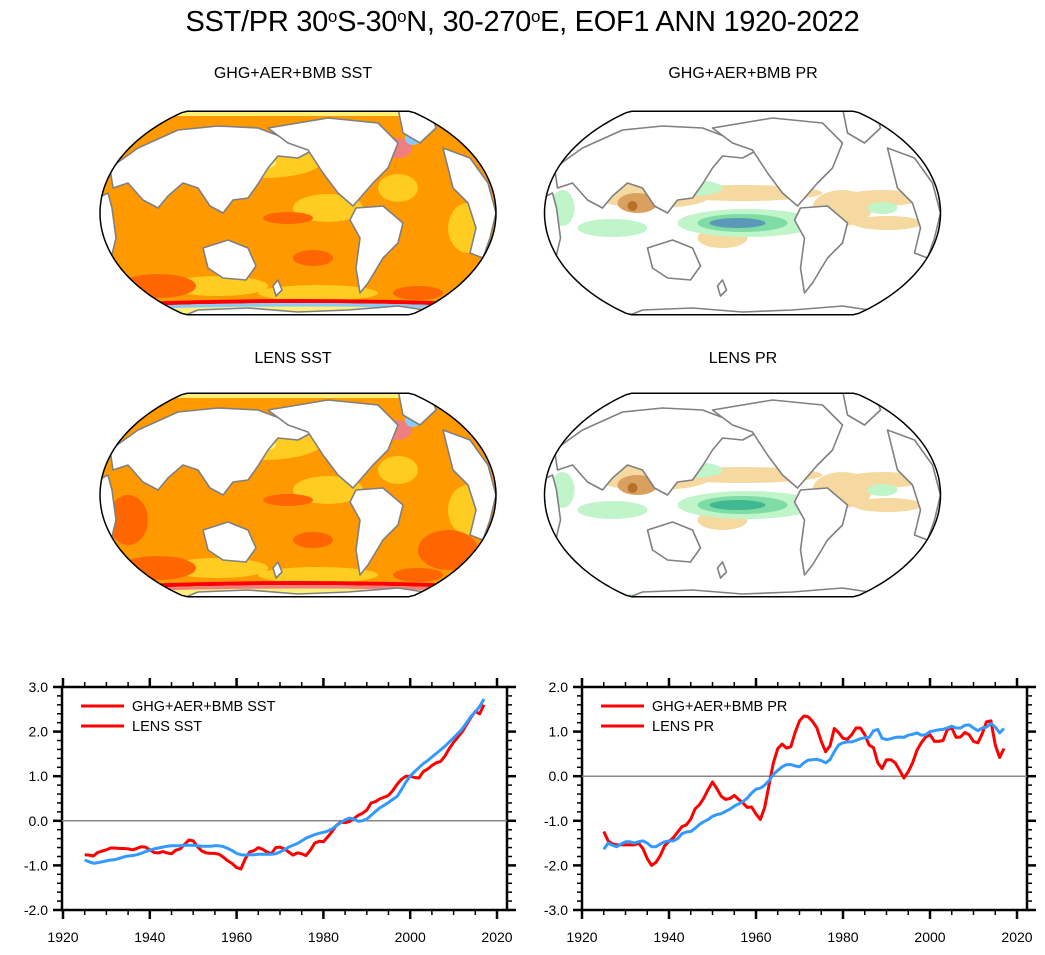 The height and width of the screenshot is (955, 1045). Describe the element at coordinates (285, 781) in the screenshot. I see `series-line-lens-sst` at that location.